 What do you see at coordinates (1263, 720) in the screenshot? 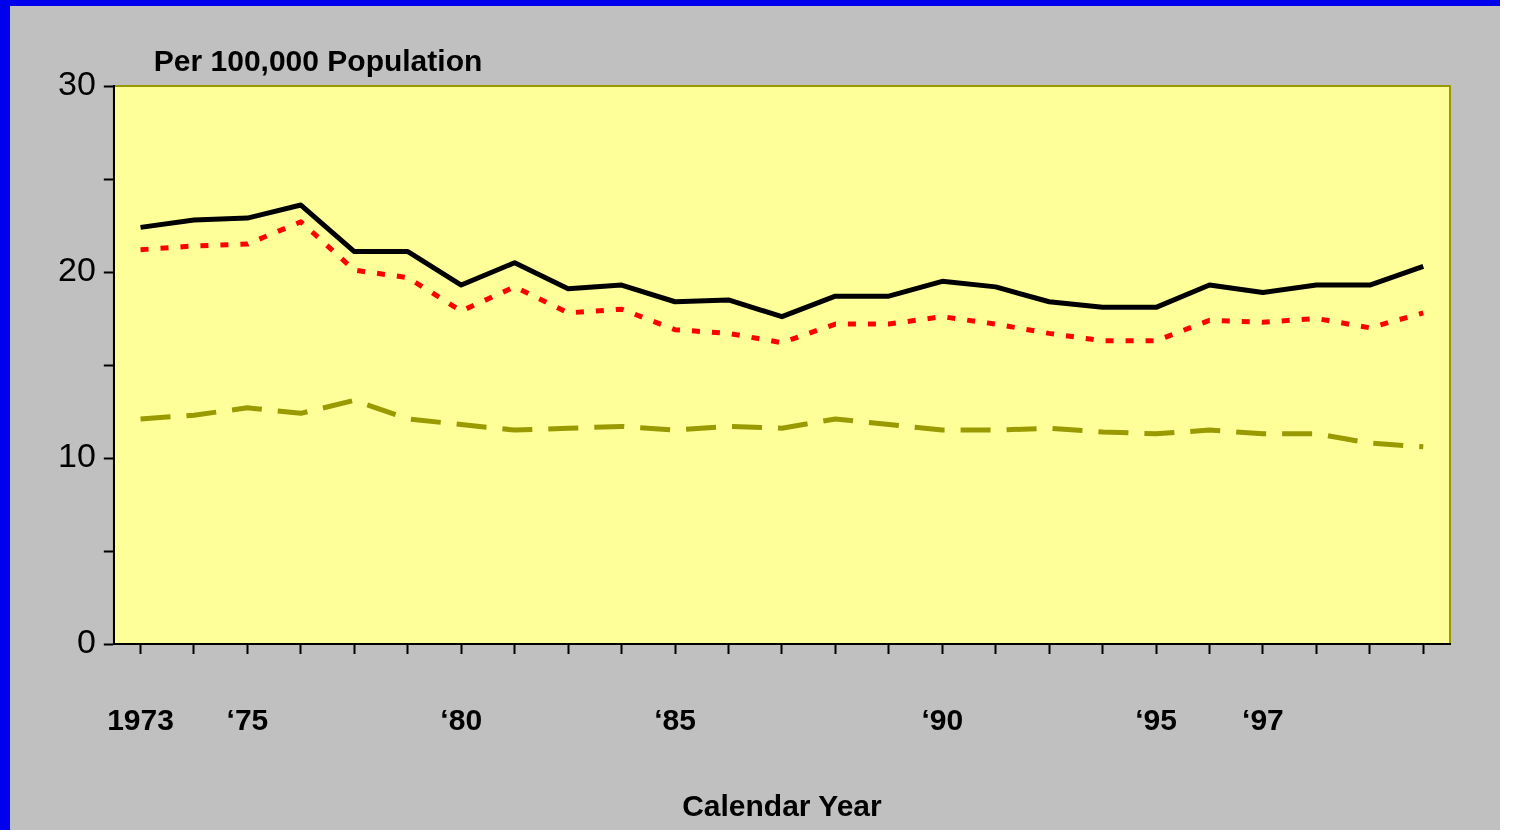
I see `x-tick-label: ‘97` at bounding box center [1263, 720].